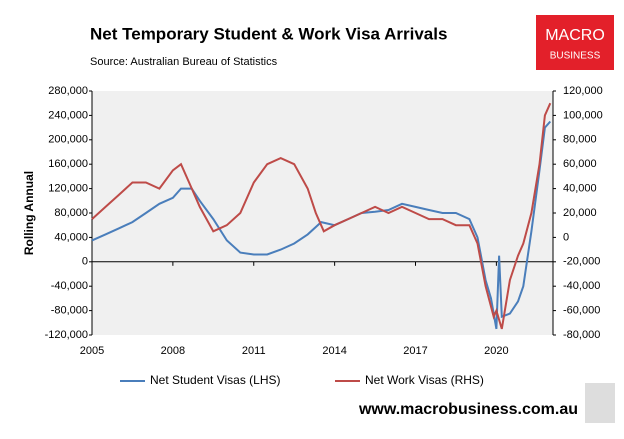 This screenshot has width=624, height=439. I want to click on y-axis-label: Rolling Annual, so click(29, 213).